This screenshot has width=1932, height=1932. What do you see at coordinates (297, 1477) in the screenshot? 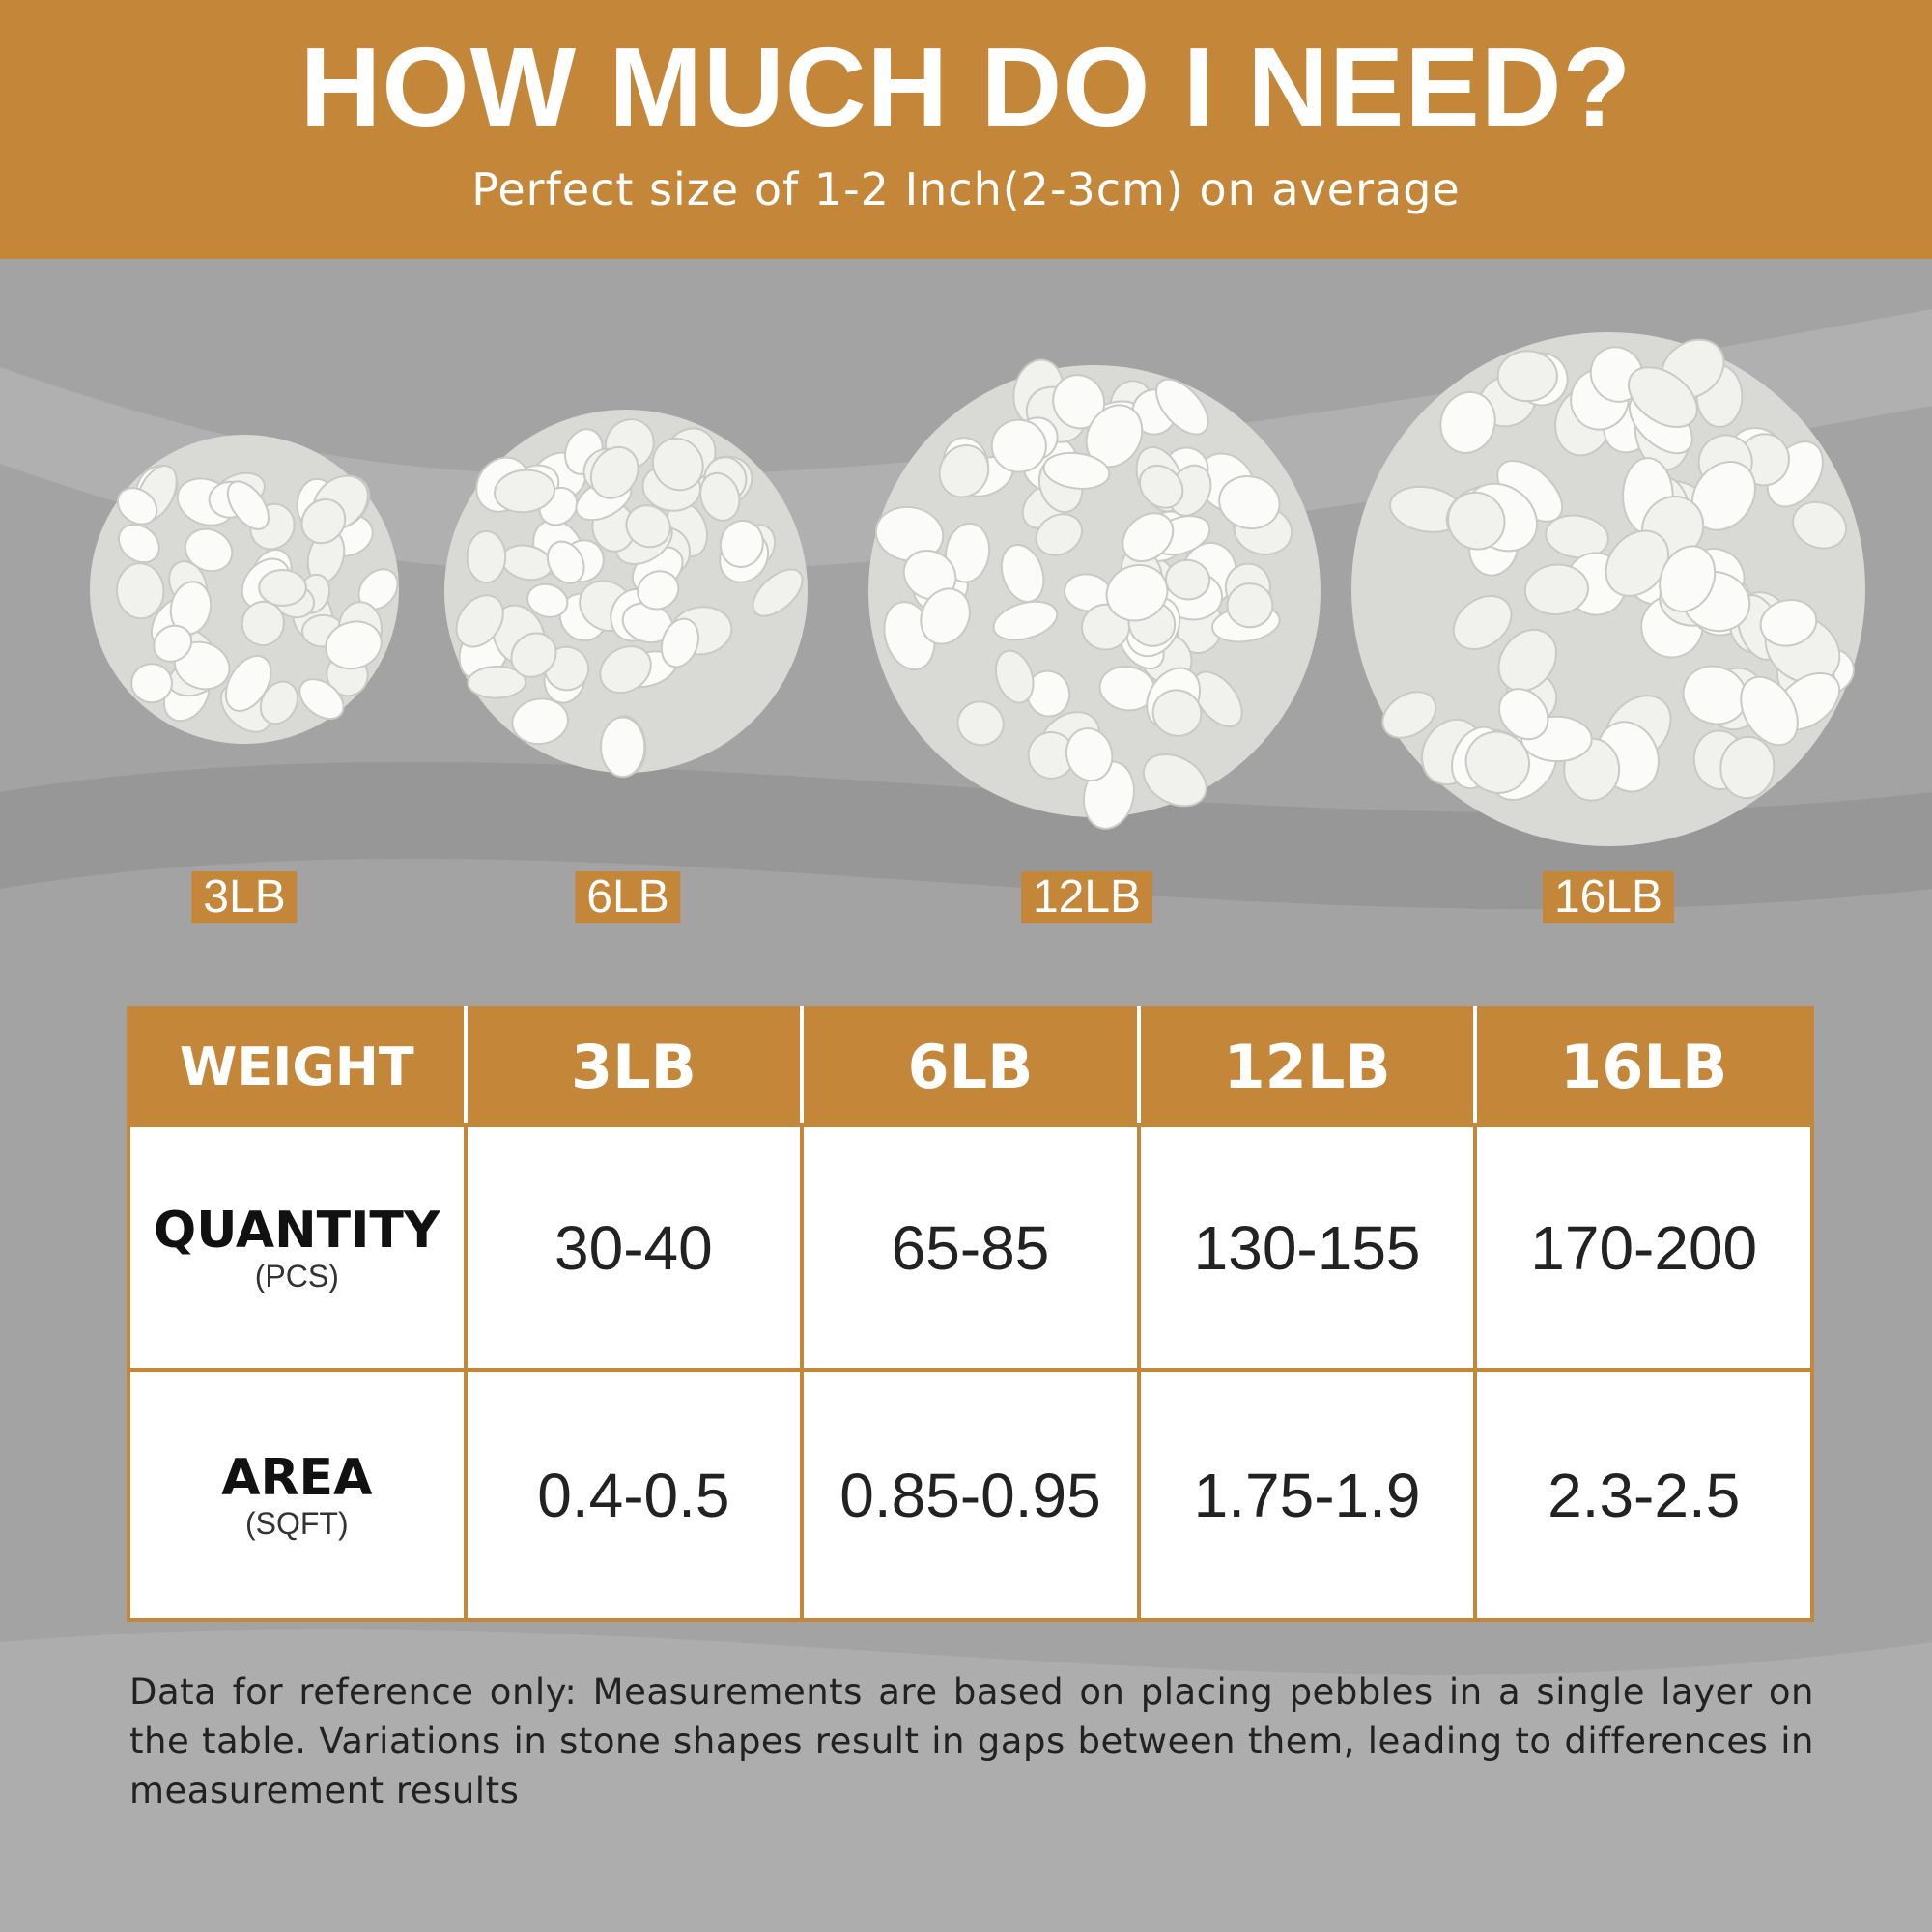
I see `row-name: AREA` at bounding box center [297, 1477].